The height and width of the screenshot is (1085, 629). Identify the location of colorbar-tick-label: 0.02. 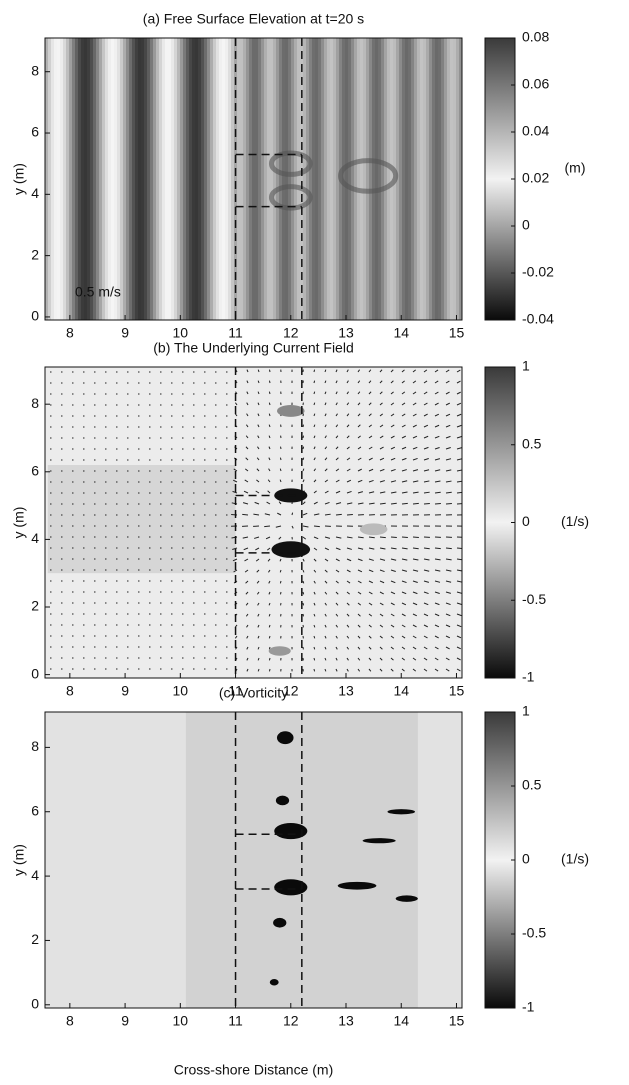
(535, 178).